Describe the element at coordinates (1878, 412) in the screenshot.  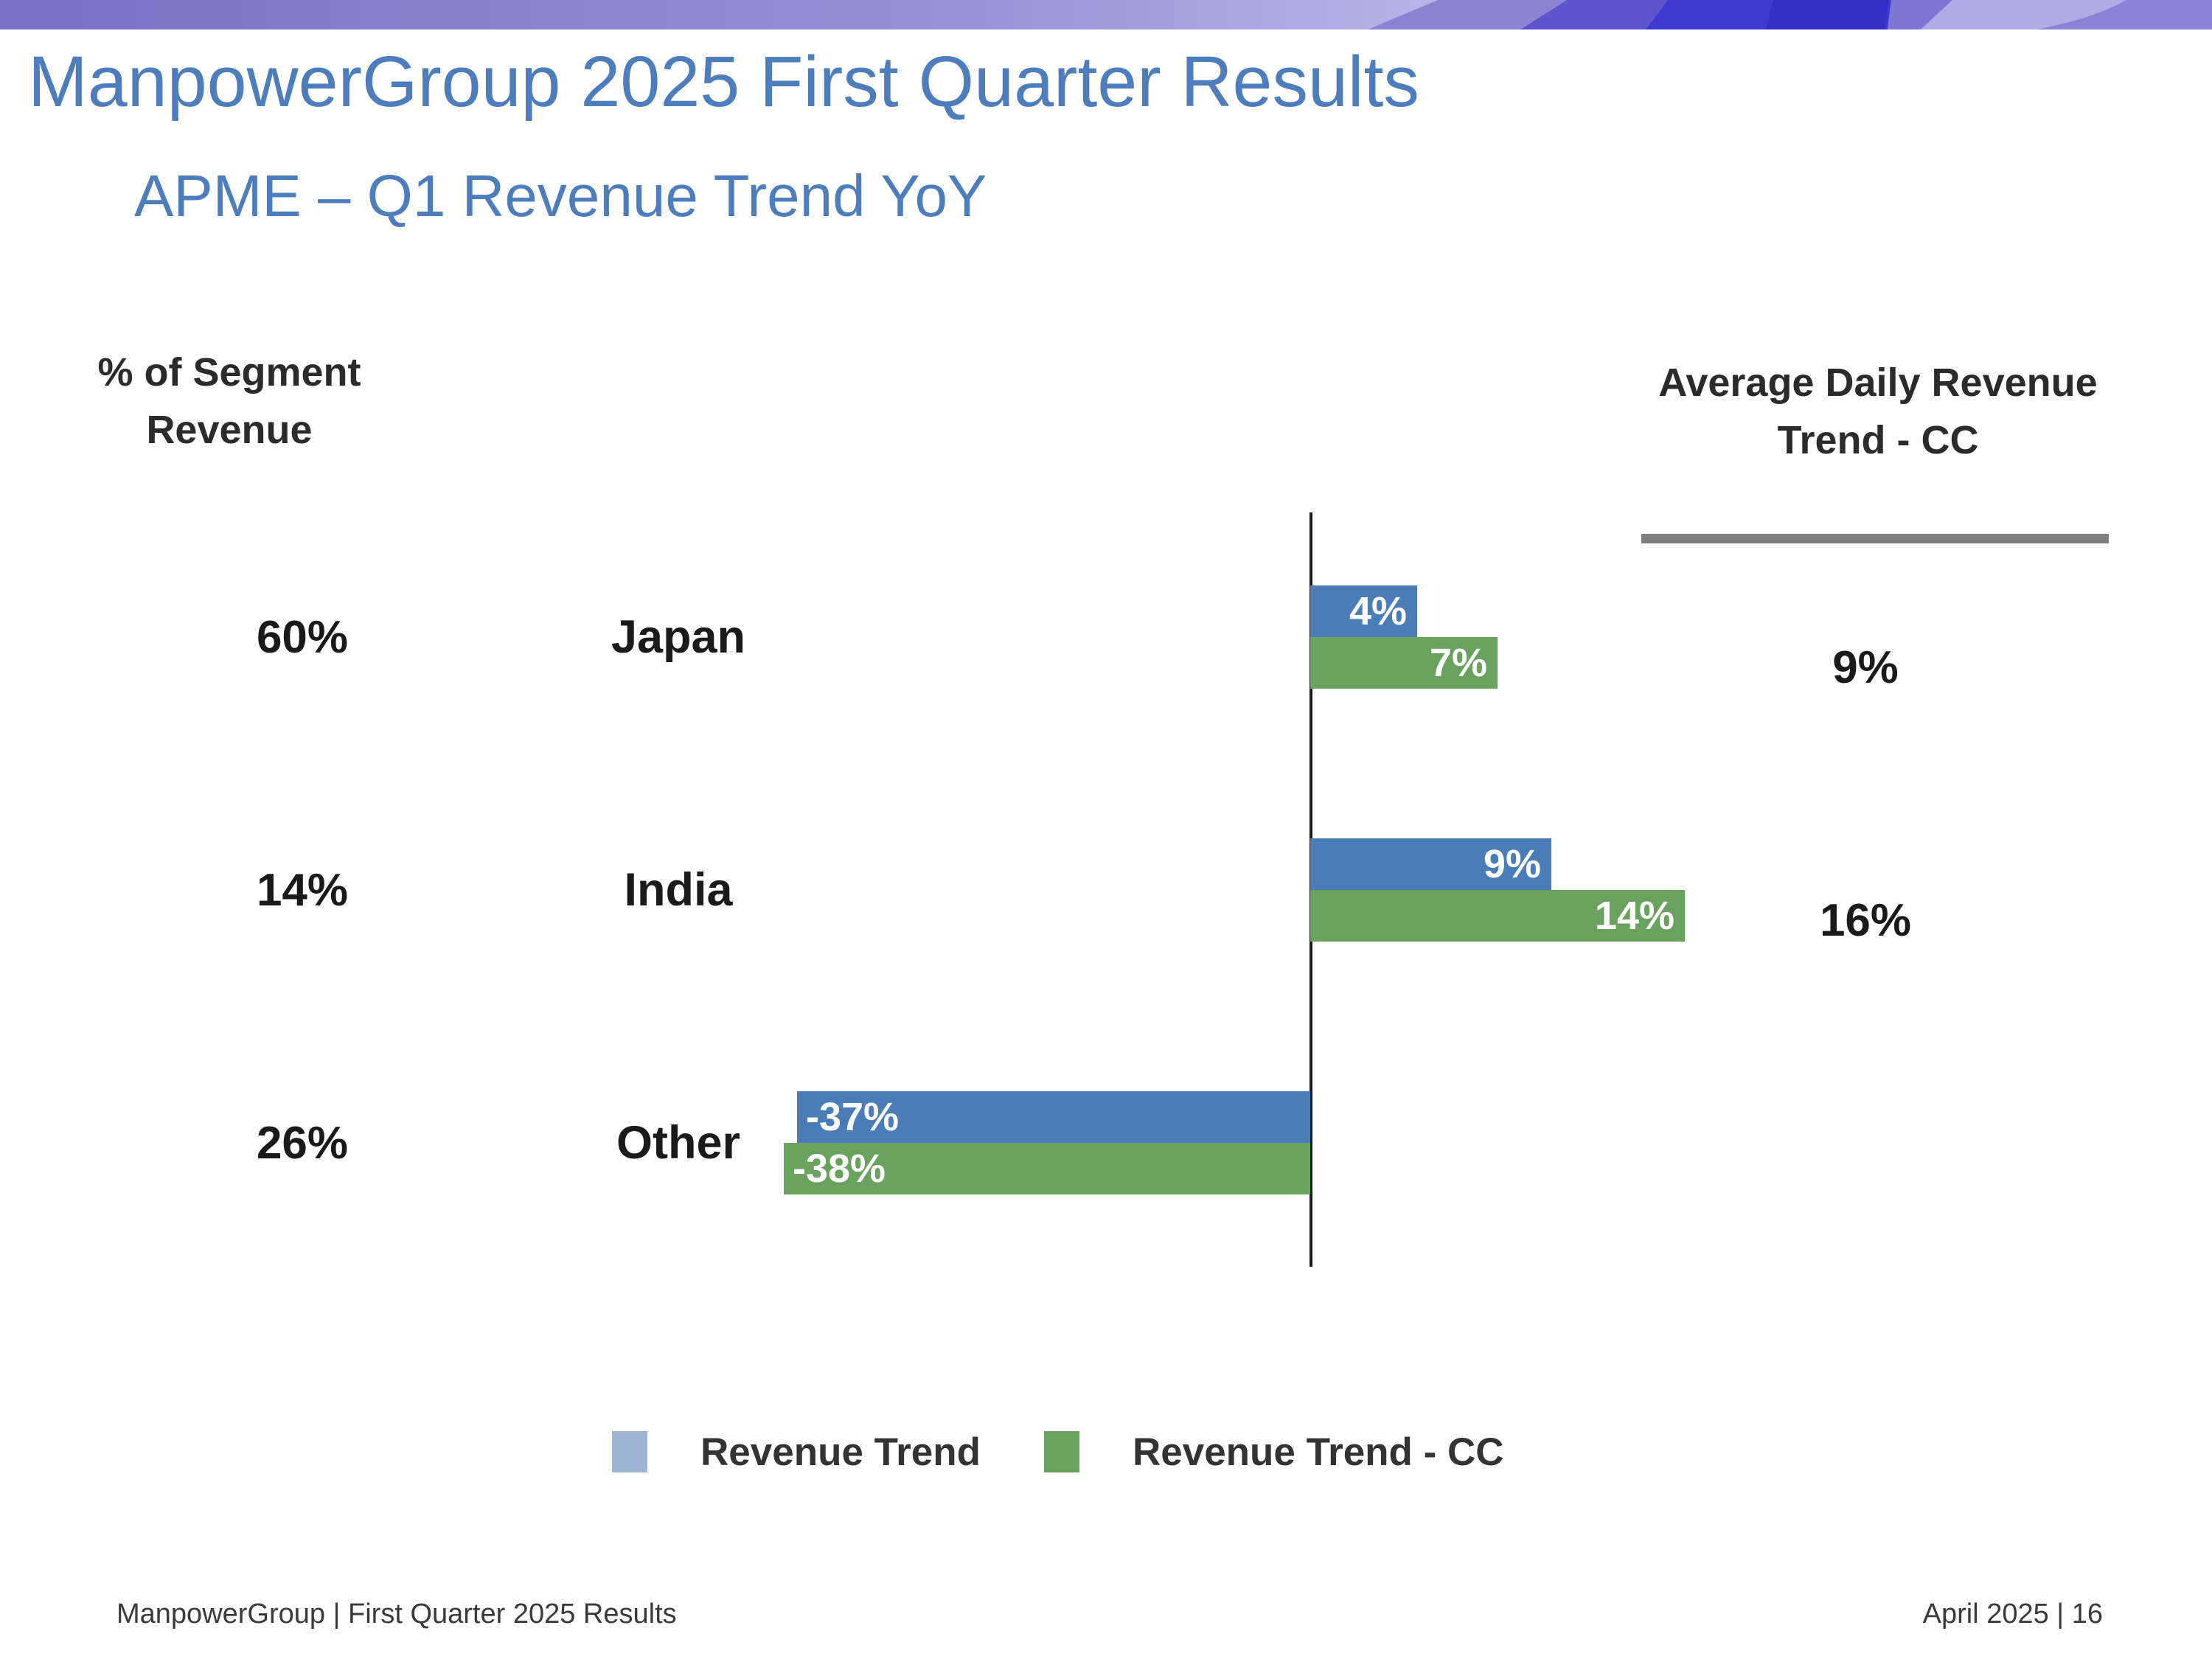
I see `avg-daily-revenue-header: Average Daily Revenue Trend - CC` at that location.